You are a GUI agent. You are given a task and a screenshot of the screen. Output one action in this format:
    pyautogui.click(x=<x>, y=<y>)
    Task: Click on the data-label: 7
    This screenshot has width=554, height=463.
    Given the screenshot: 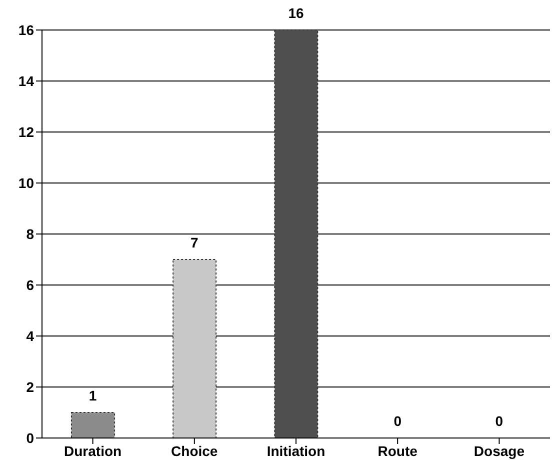 What is the action you would take?
    pyautogui.click(x=194, y=242)
    